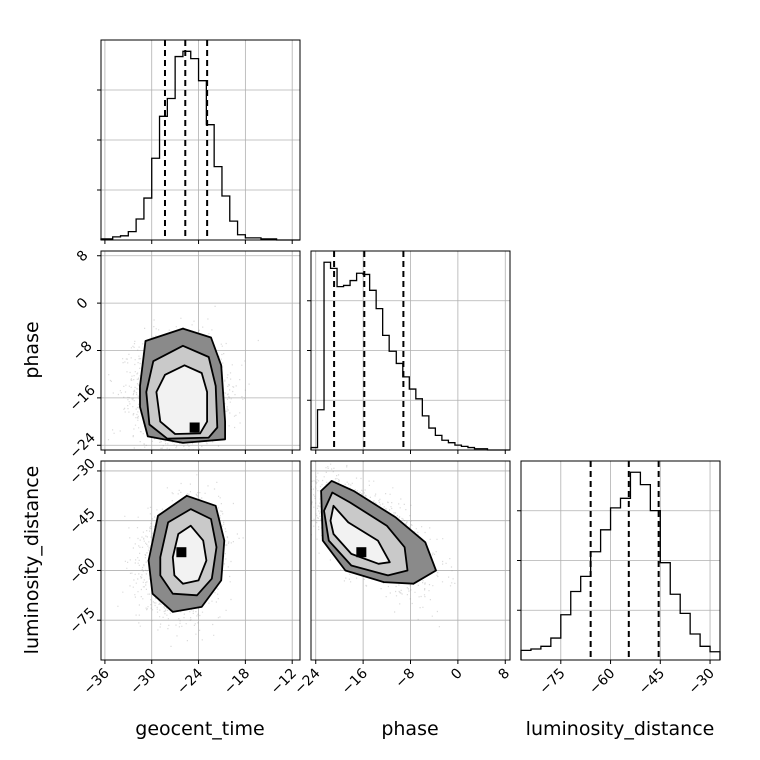 This screenshot has height=760, width=760. I want to click on density-geocent_time-luminosity_distance, so click(180, 560).